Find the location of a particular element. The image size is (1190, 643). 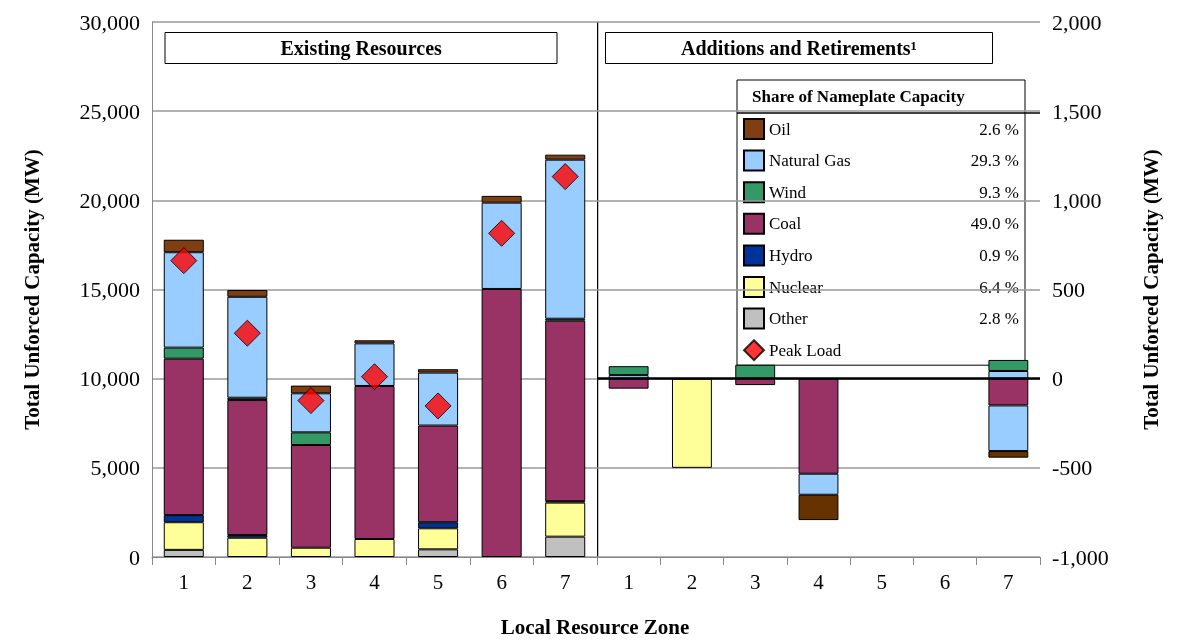

y-tick-label: 30,000 is located at coordinates (109, 22).